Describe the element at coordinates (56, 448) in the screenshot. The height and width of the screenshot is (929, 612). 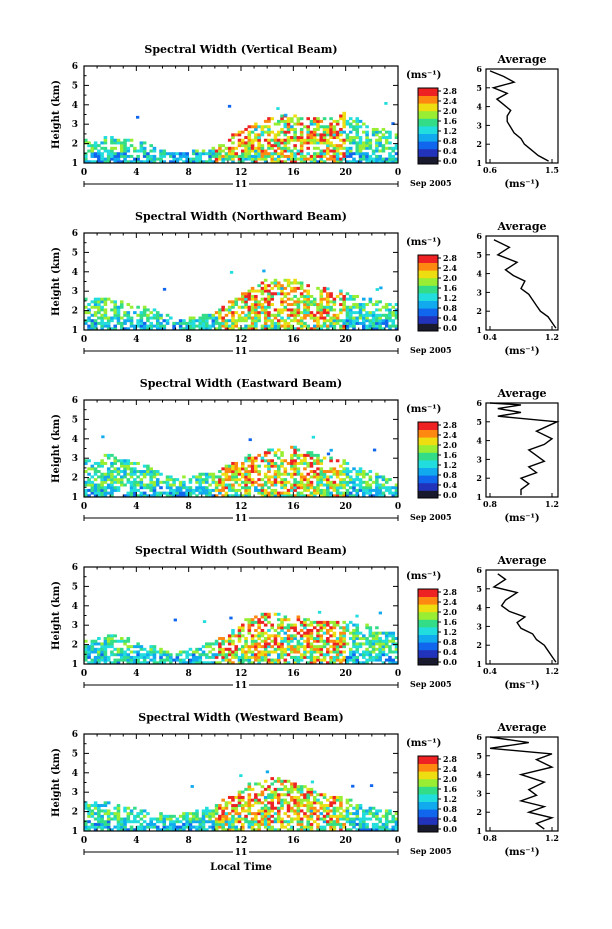
I see `y-axis-label: Height (km)` at that location.